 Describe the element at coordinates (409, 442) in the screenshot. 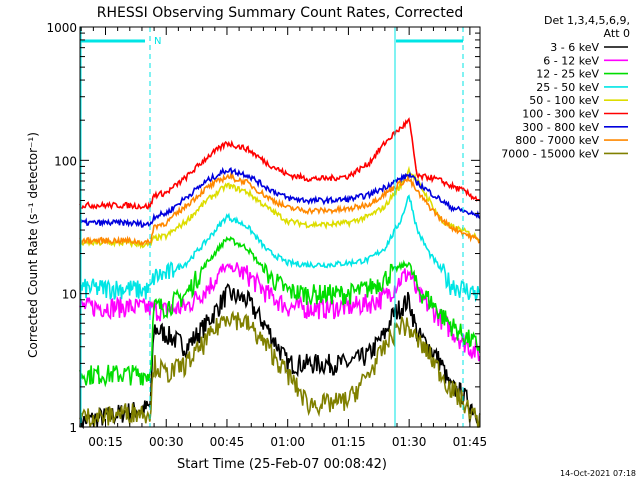

I see `x-tick-label-5: 01:30` at that location.